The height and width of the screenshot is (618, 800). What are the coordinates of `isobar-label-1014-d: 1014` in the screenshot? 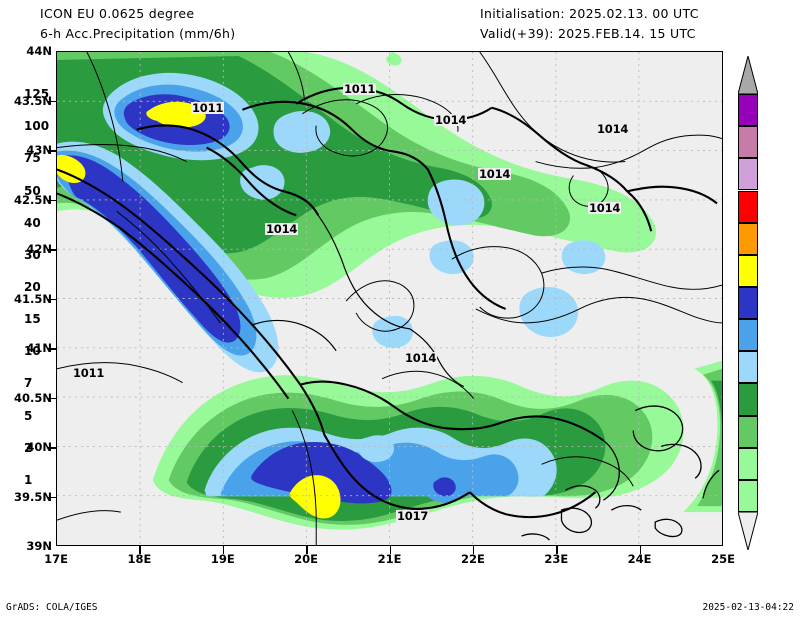 It's located at (495, 174).